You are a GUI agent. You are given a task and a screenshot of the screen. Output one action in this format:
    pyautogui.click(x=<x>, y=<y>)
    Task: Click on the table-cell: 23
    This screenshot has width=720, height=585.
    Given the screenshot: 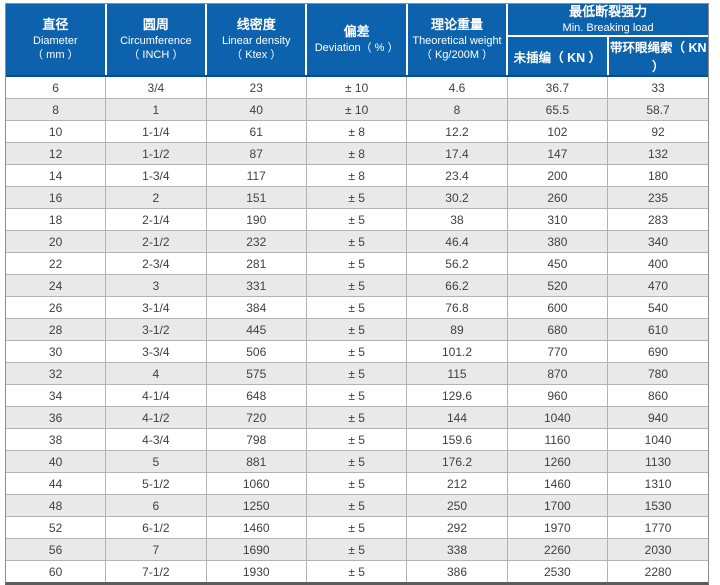 What is the action you would take?
    pyautogui.click(x=256, y=87)
    